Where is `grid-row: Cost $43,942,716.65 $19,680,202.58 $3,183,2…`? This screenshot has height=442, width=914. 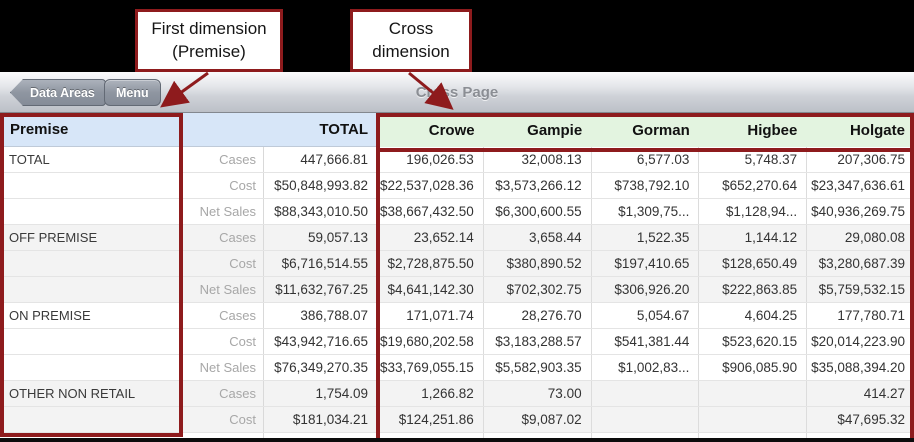 grid-row: Cost $43,942,716.65 $19,680,202.58 $3,183,2… is located at coordinates (457, 342).